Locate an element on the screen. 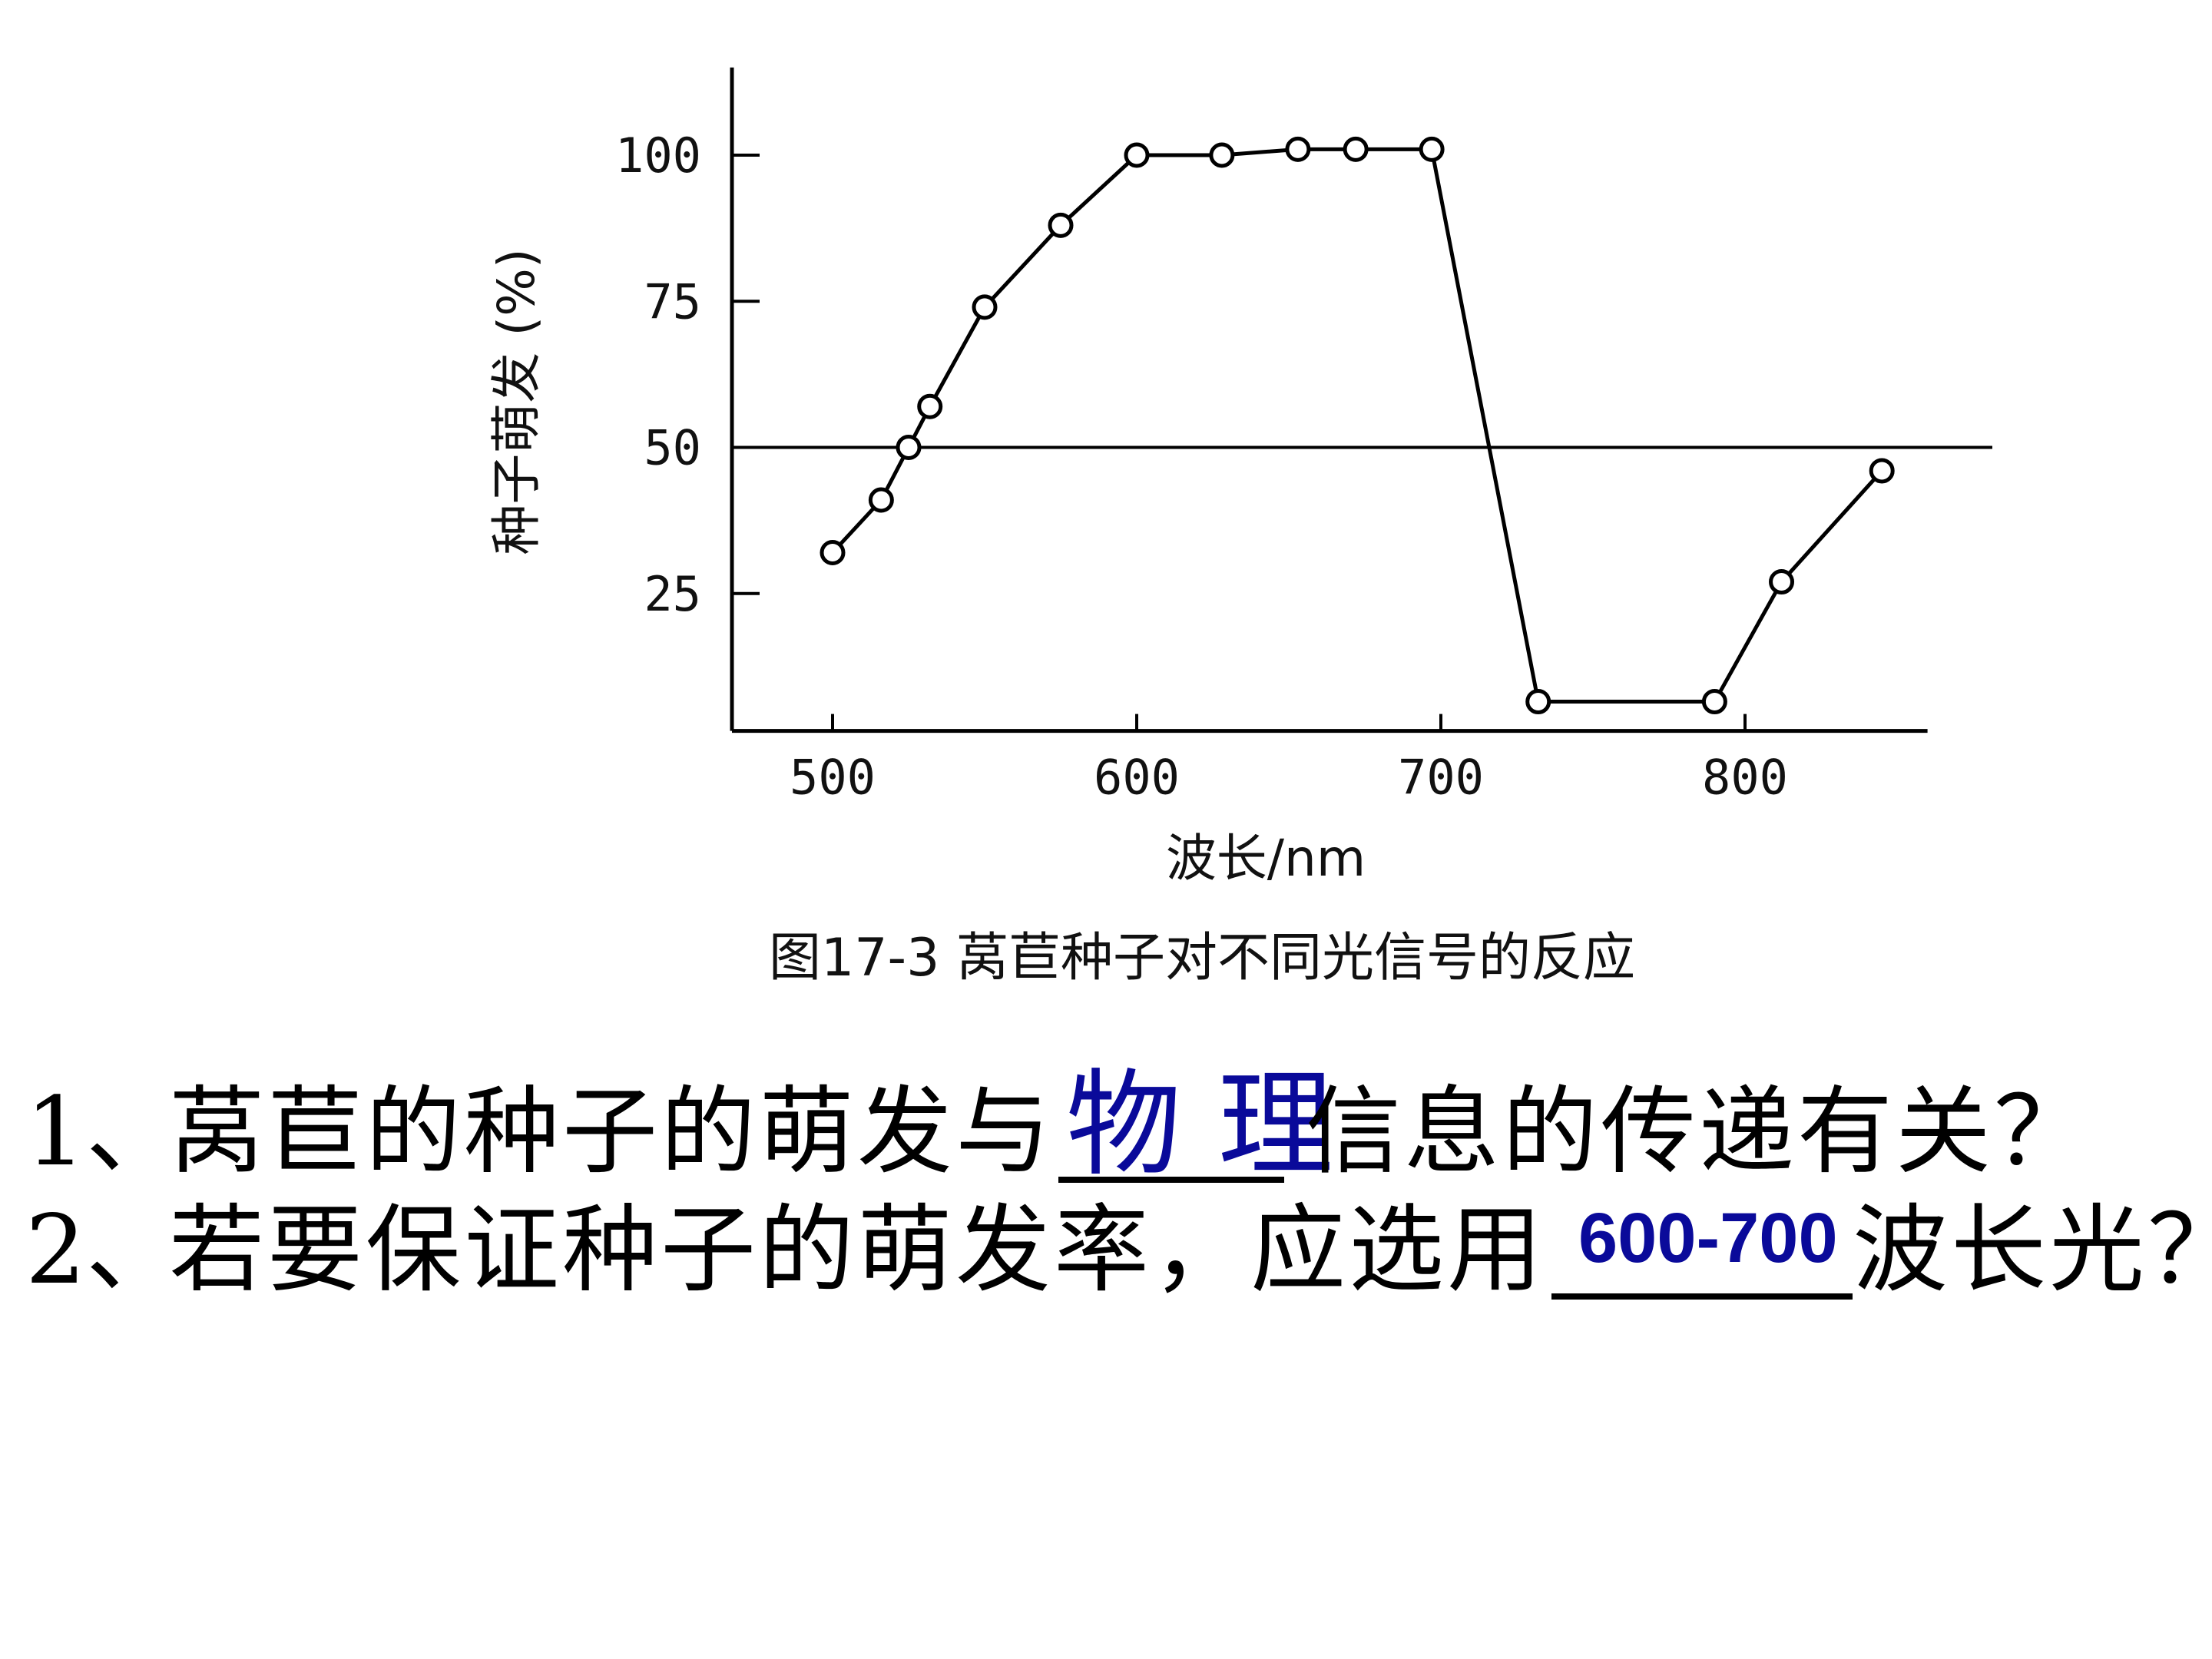 Image resolution: width=2212 pixels, height=1659 pixels. y-tick-label: 25 is located at coordinates (673, 594).